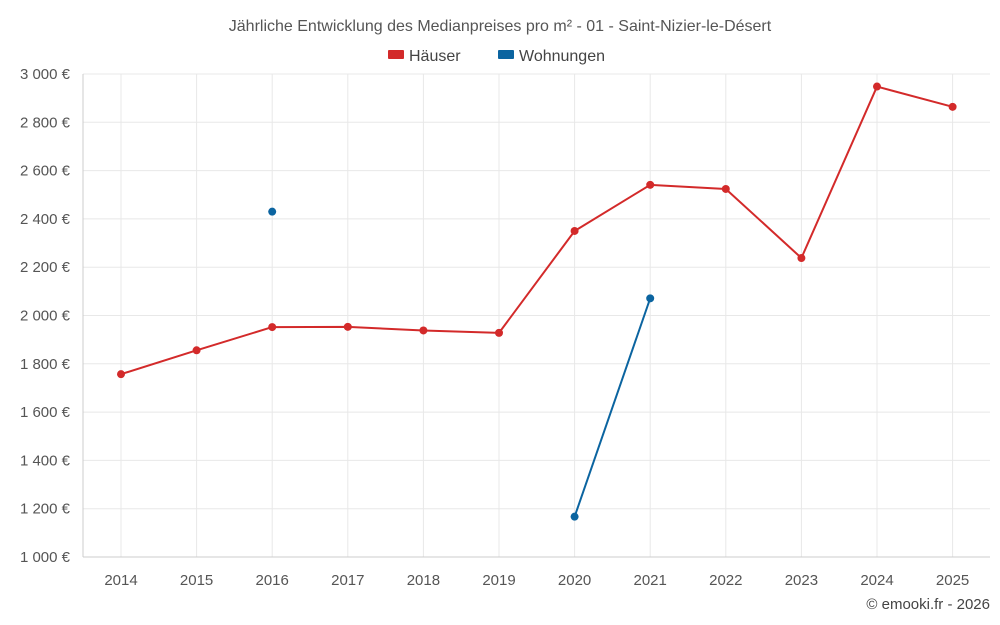 The height and width of the screenshot is (625, 1000). What do you see at coordinates (423, 580) in the screenshot?
I see `x-tick-label: 2018` at bounding box center [423, 580].